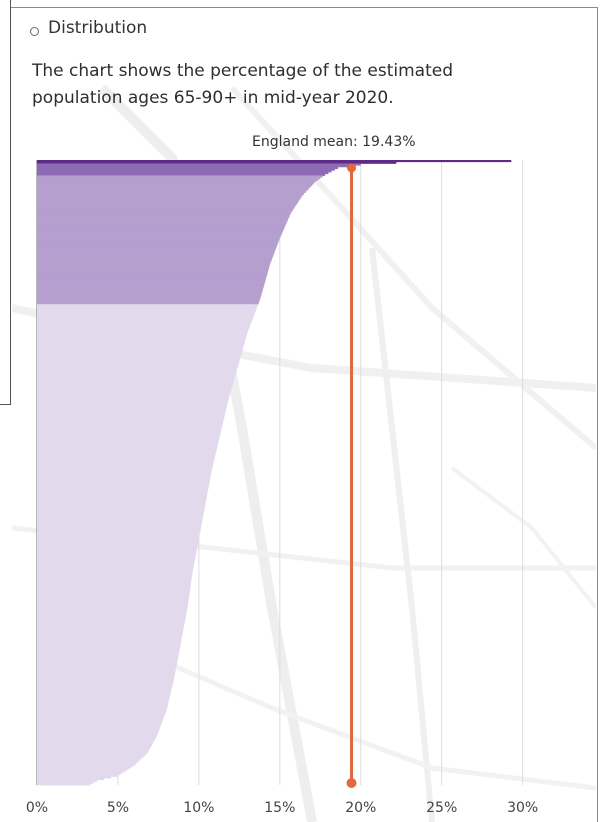 Image resolution: width=603 pixels, height=822 pixels. I want to click on panel-right-border, so click(597, 414).